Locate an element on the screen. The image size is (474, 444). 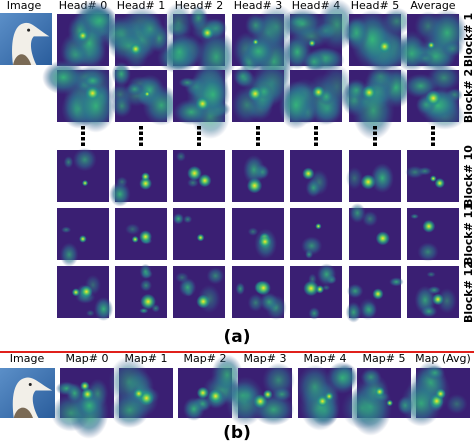
column-label: Map# 5 is located at coordinates (384, 358).